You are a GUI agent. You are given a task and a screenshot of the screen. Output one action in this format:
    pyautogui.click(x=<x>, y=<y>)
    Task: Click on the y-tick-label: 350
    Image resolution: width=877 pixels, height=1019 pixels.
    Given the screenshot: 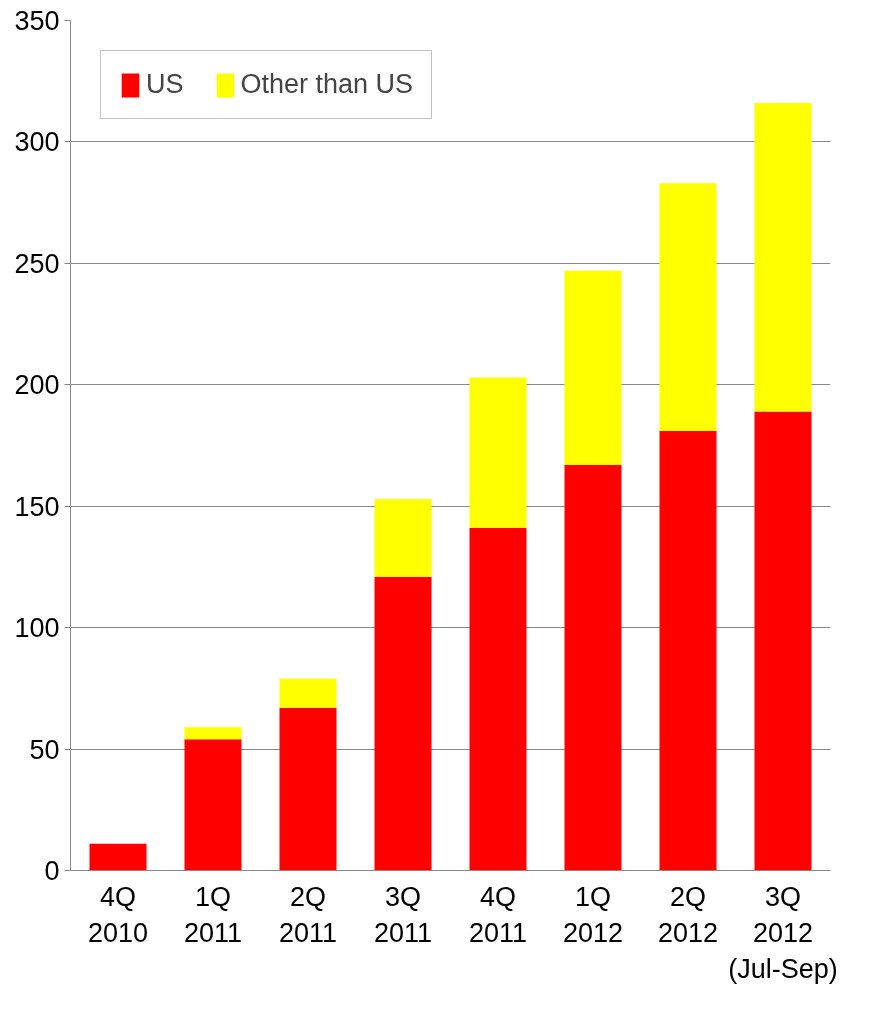 What is the action you would take?
    pyautogui.click(x=37, y=21)
    